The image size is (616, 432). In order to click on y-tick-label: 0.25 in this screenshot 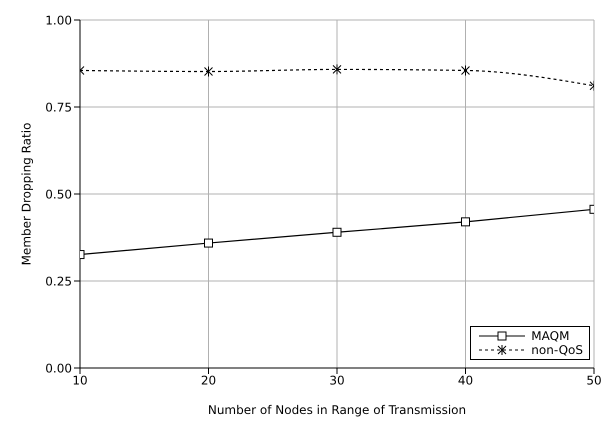, I will do `click(58, 281)`.